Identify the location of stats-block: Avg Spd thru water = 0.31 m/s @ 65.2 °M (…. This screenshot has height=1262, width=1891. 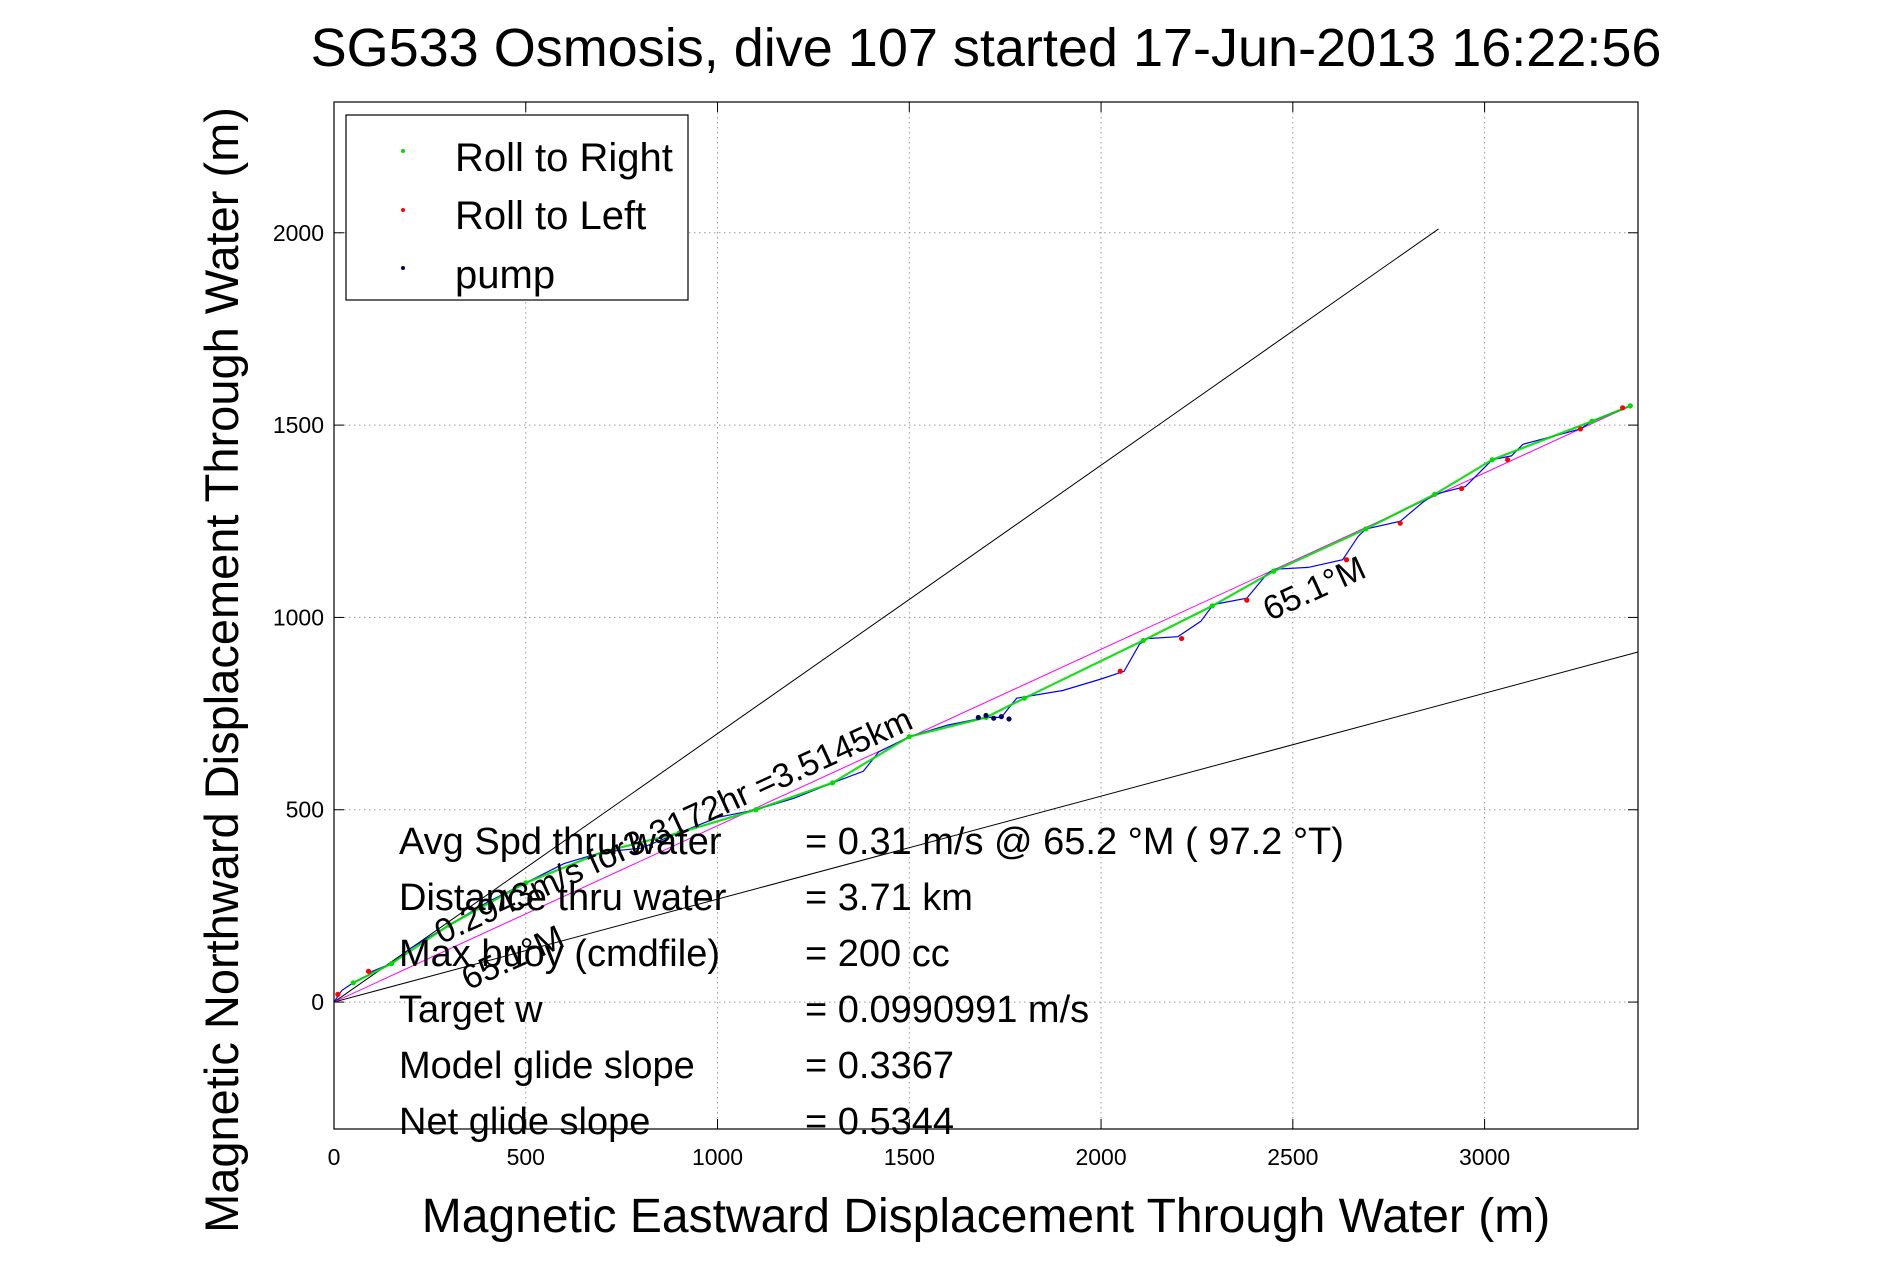
(871, 982).